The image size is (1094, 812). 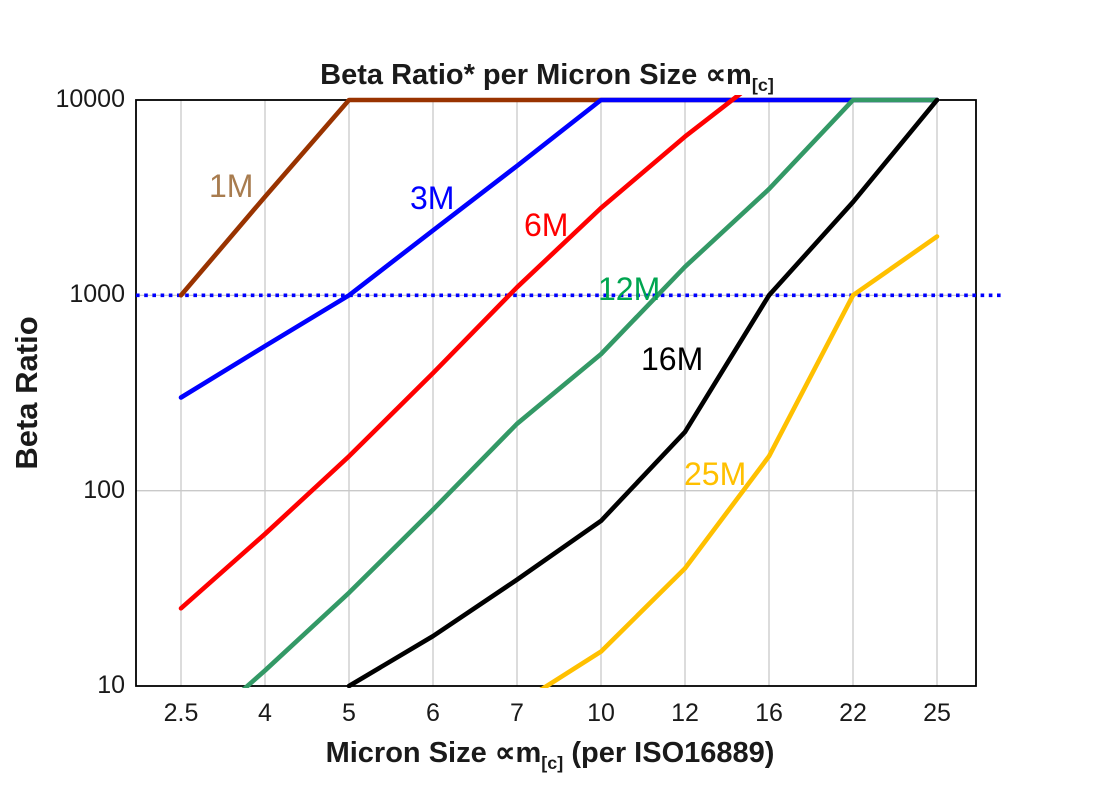 What do you see at coordinates (410, 753) in the screenshot?
I see `x-axis-title-text: Micron Size` at bounding box center [410, 753].